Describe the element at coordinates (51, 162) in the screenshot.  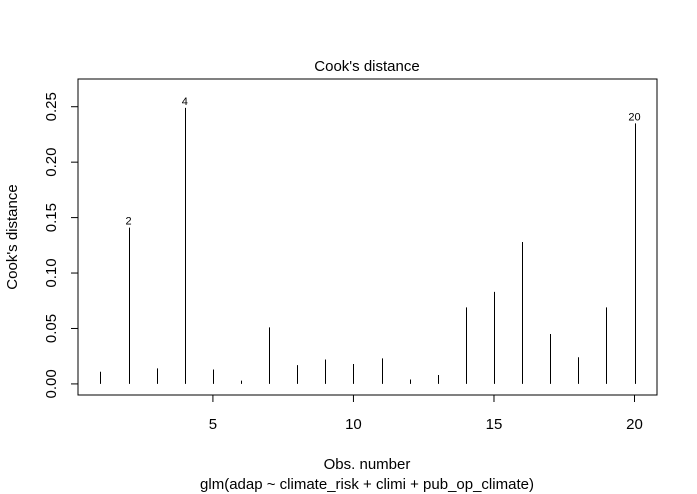
I see `y-tick-label: 0.20` at that location.